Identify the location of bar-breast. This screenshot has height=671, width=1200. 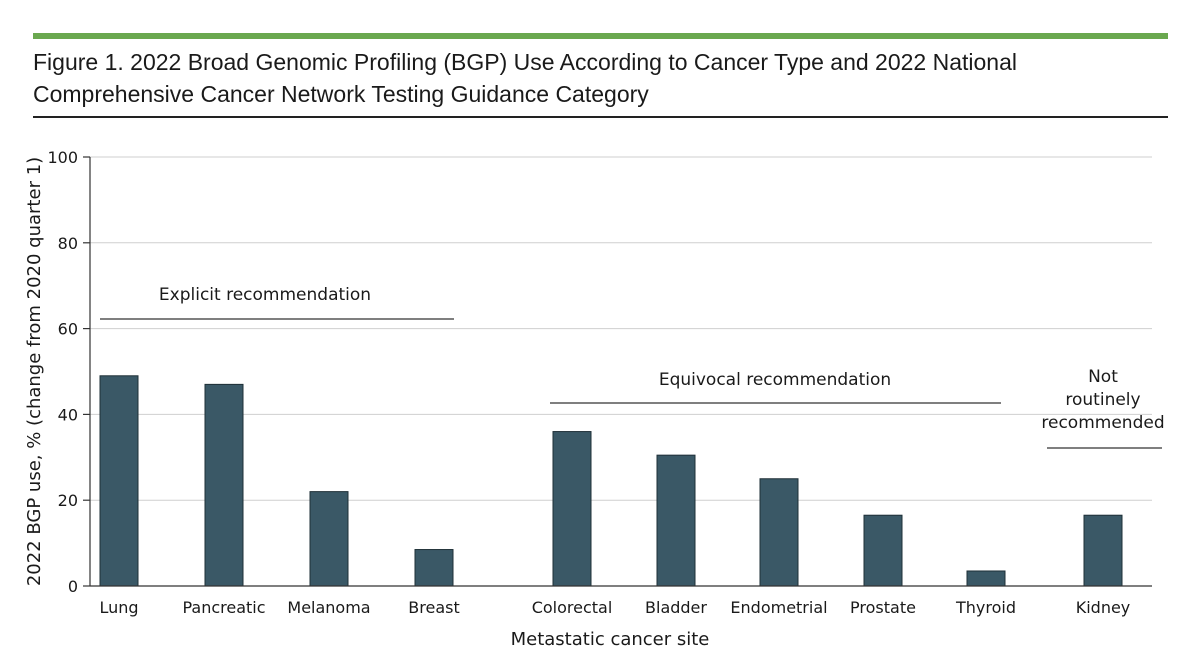
(434, 568).